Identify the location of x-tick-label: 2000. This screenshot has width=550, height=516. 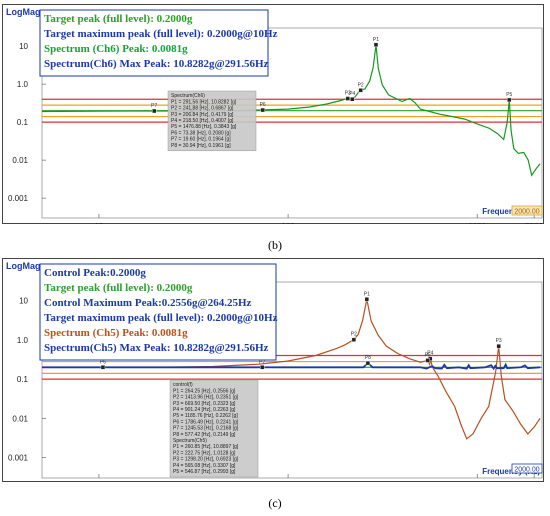
(534, 223).